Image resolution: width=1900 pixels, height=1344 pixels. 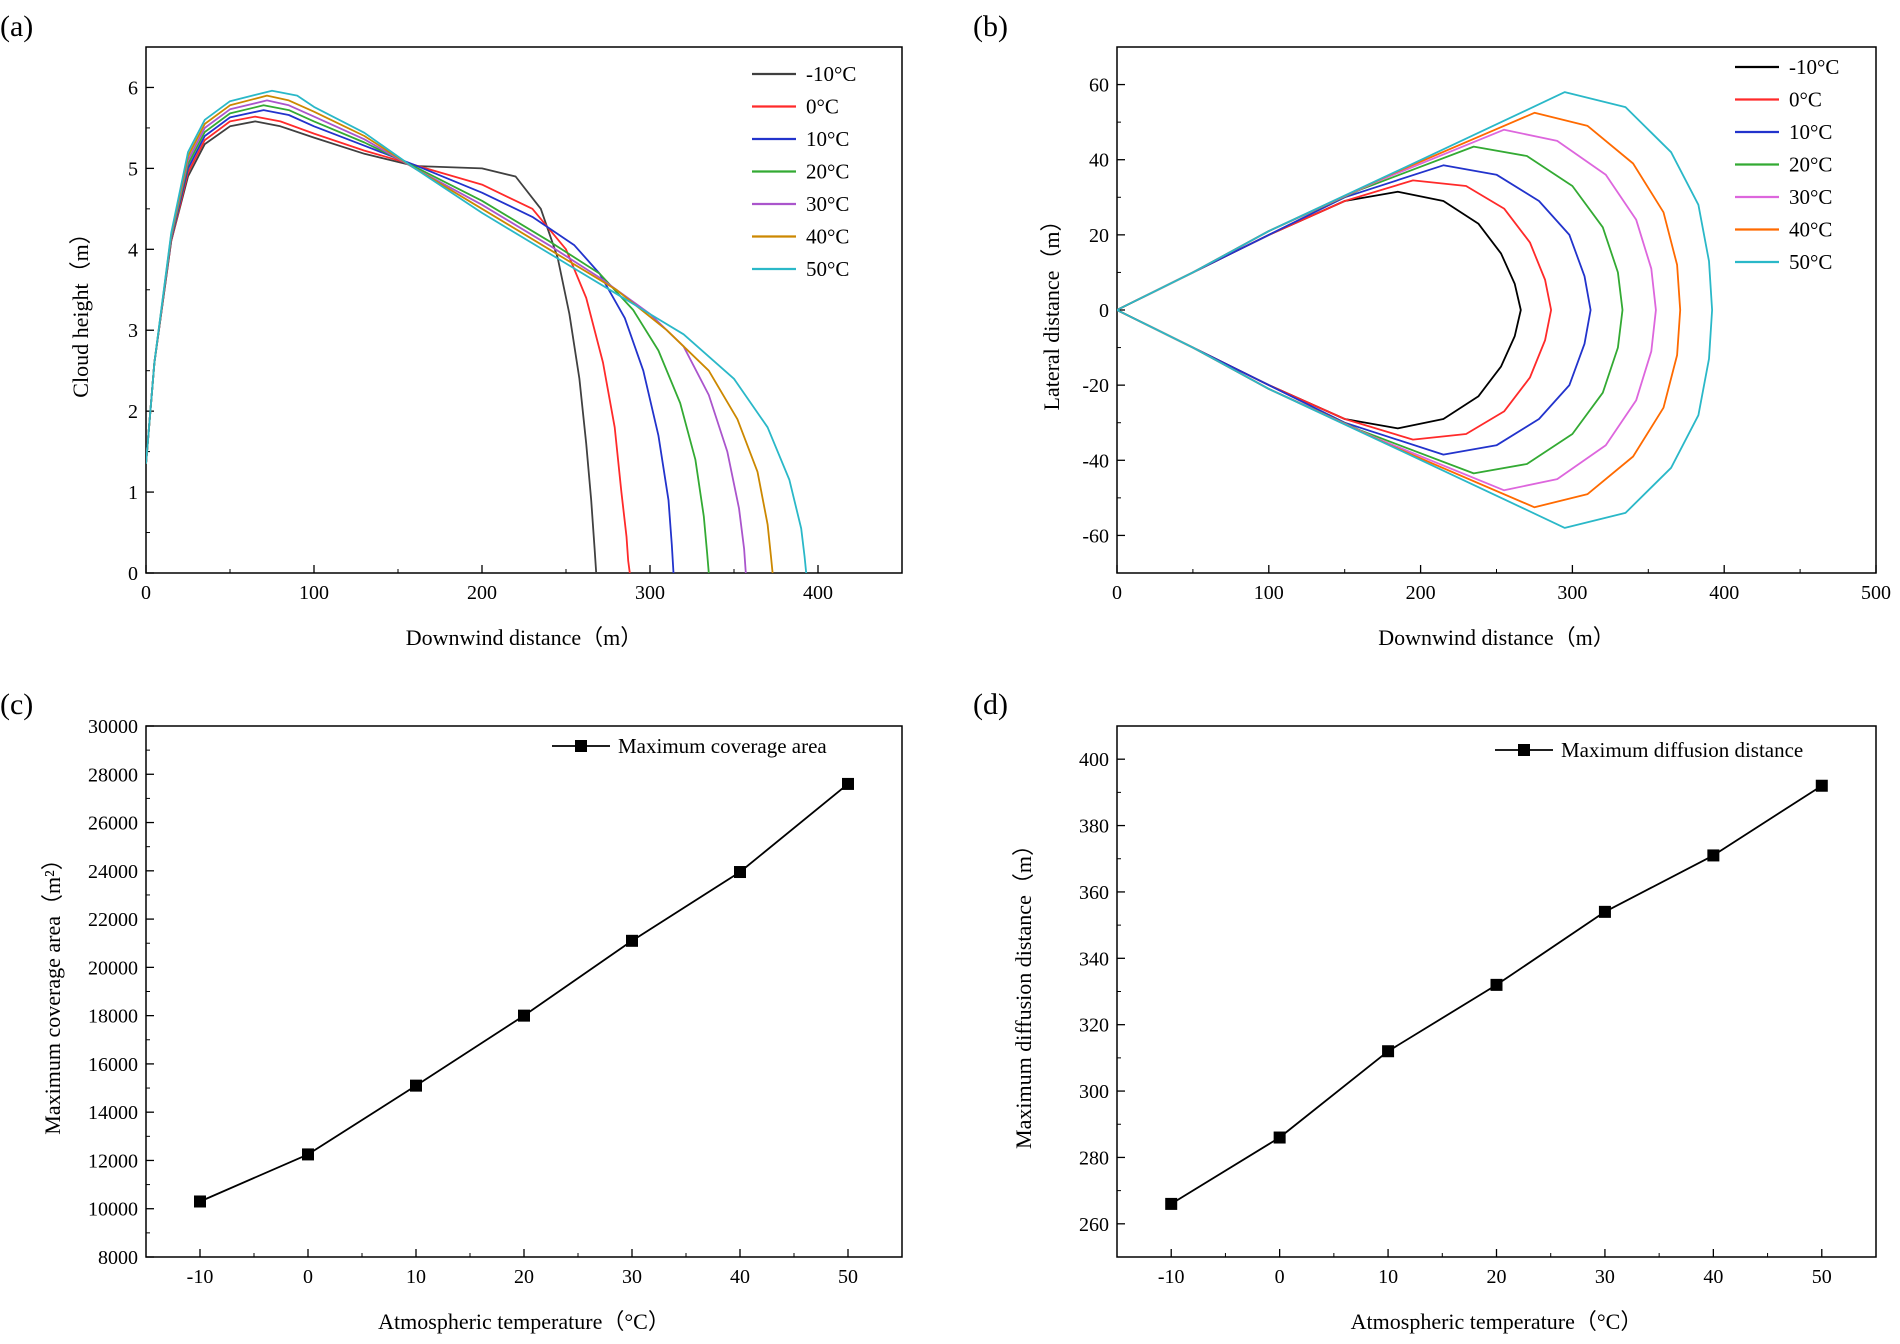 I want to click on y-tick-label: -40, so click(x=1095, y=461).